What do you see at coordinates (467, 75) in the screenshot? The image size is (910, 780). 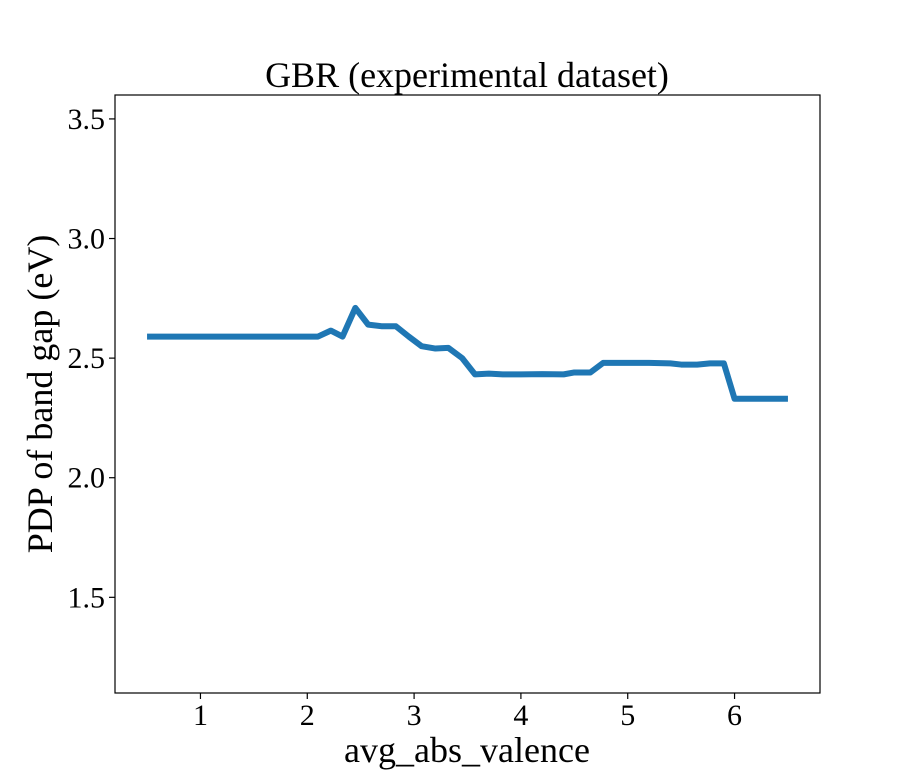 I see `chart-title: GBR (experimental dataset)` at bounding box center [467, 75].